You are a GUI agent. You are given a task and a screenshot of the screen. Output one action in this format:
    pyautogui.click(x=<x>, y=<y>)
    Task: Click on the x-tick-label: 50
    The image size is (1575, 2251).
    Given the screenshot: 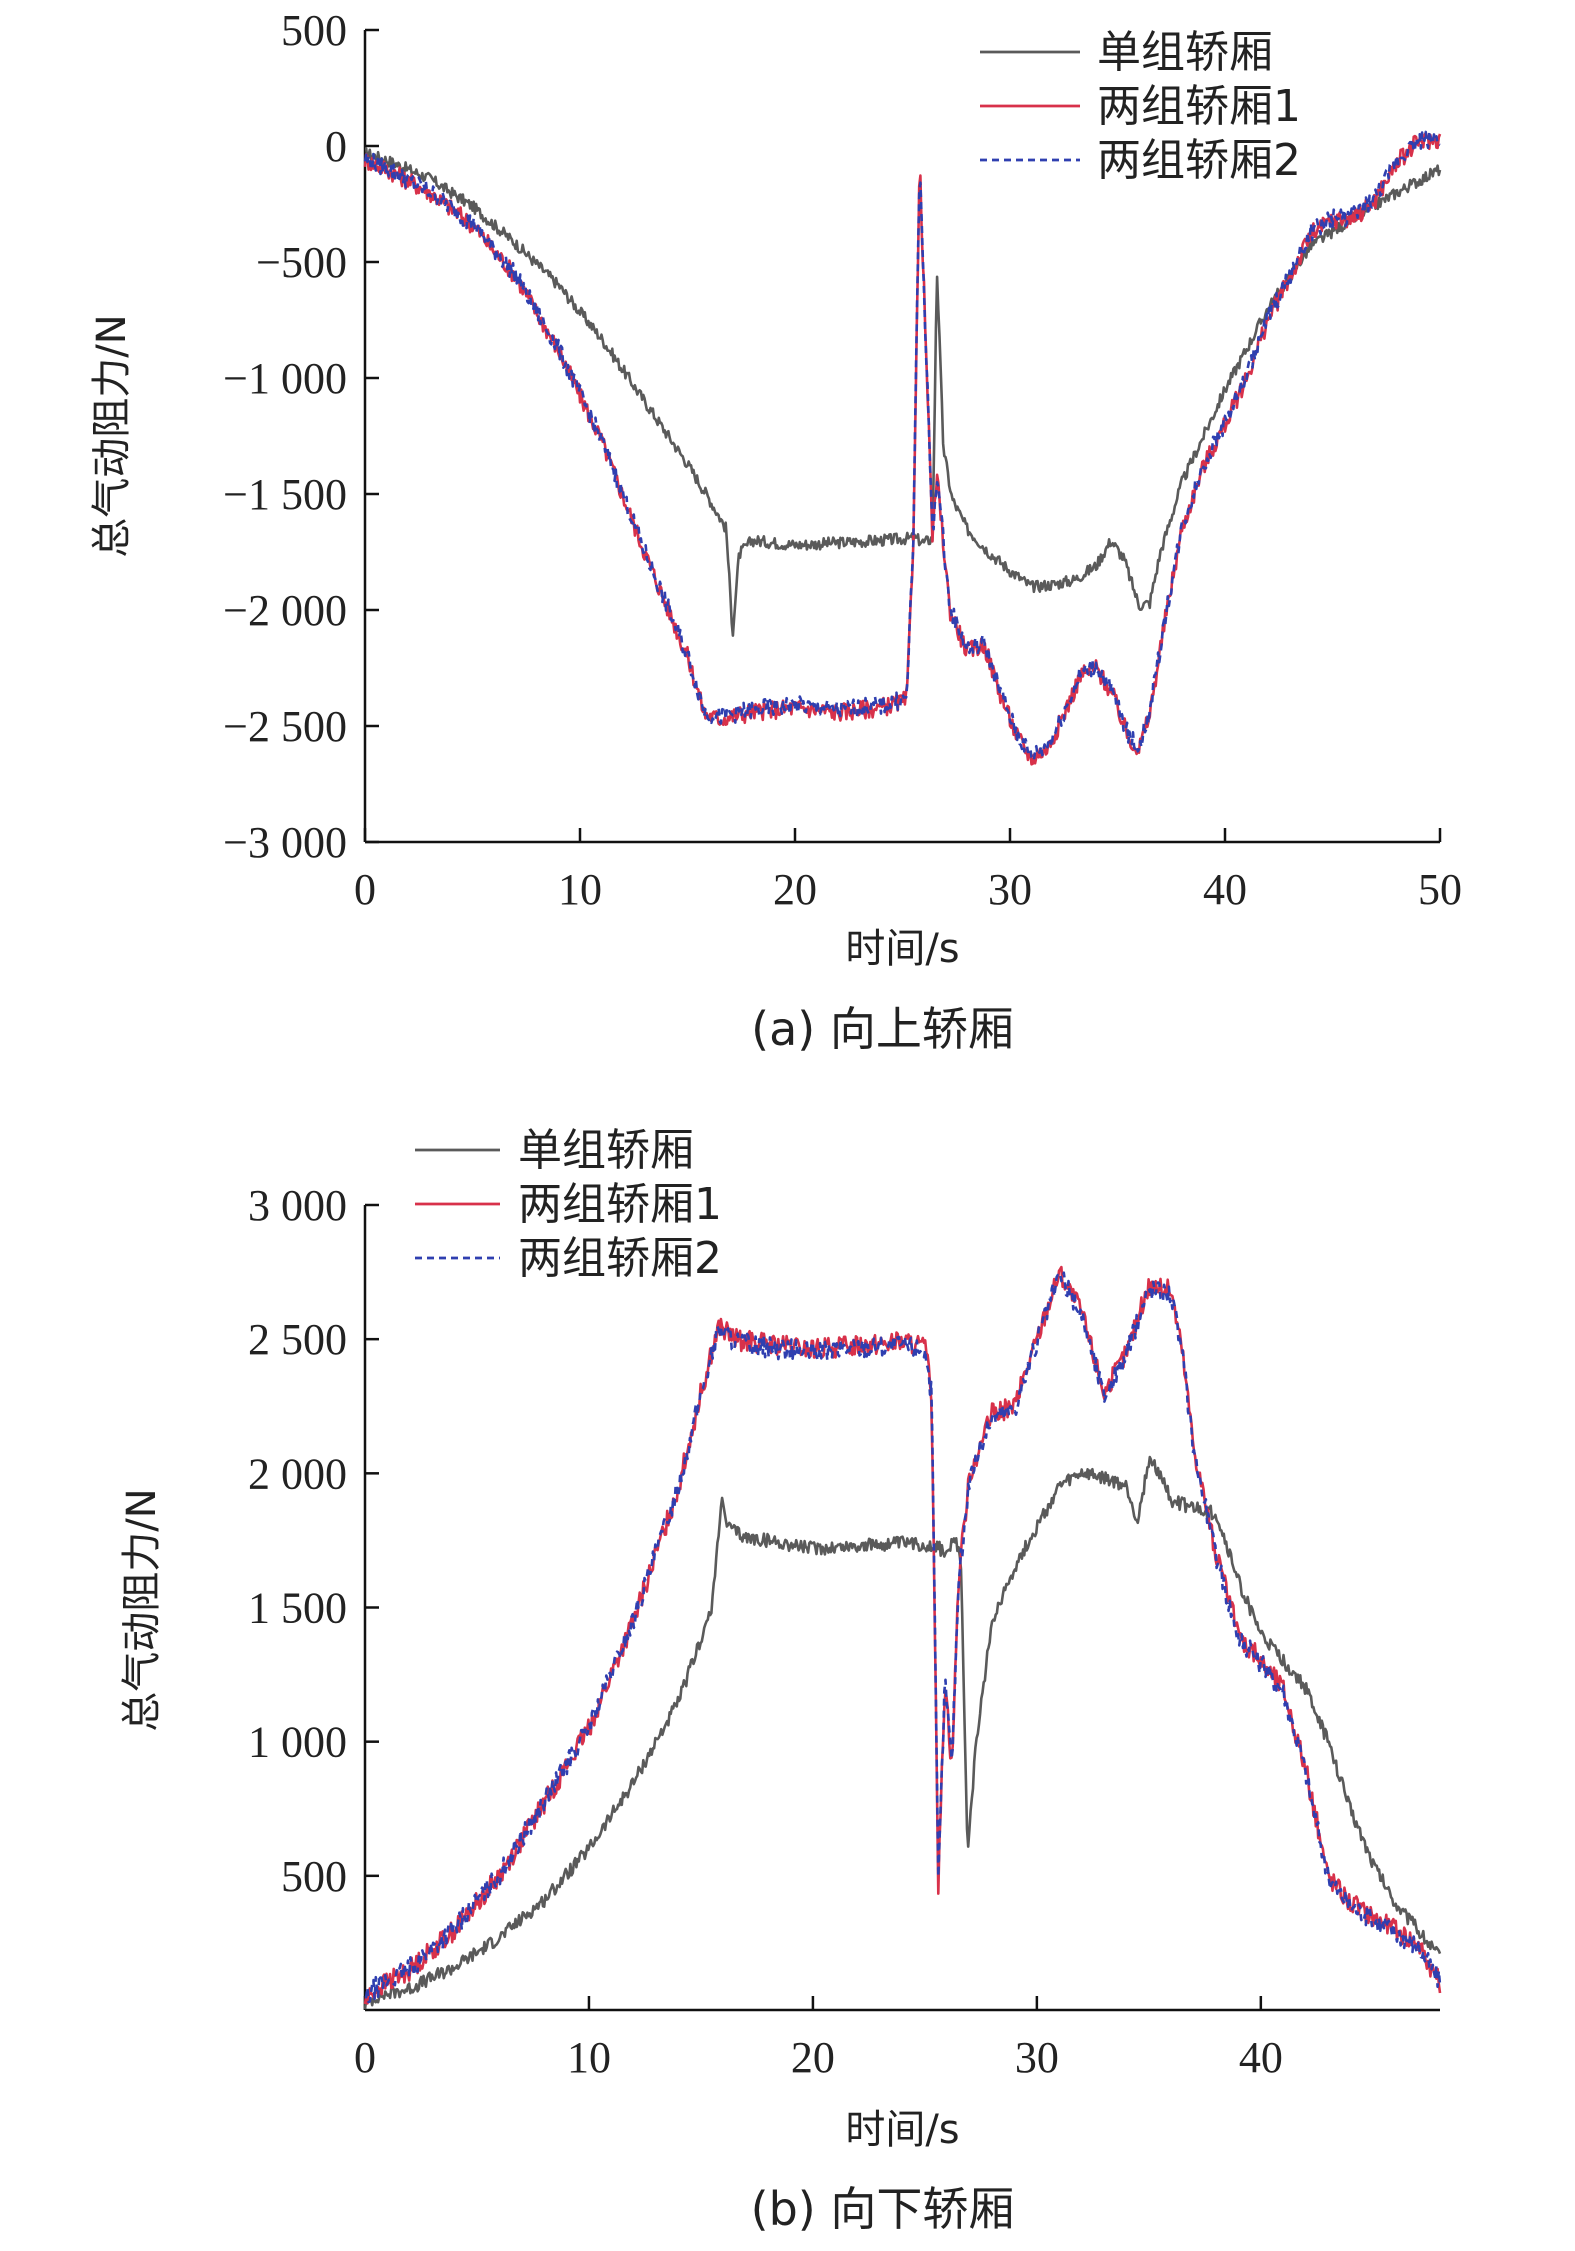 What is the action you would take?
    pyautogui.click(x=1440, y=889)
    